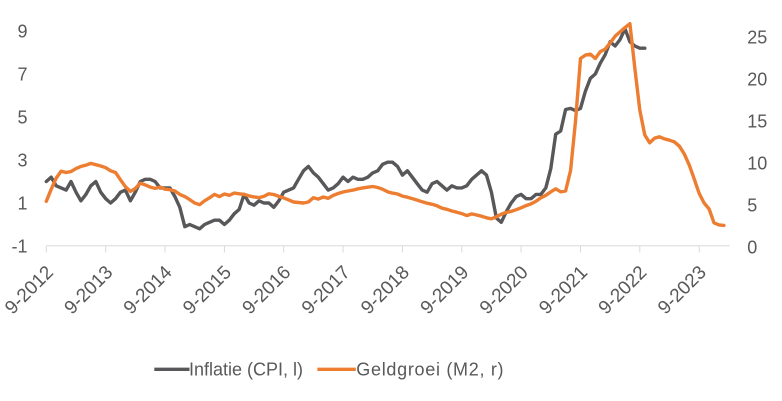  Describe the element at coordinates (22, 75) in the screenshot. I see `svg-text: 7` at that location.